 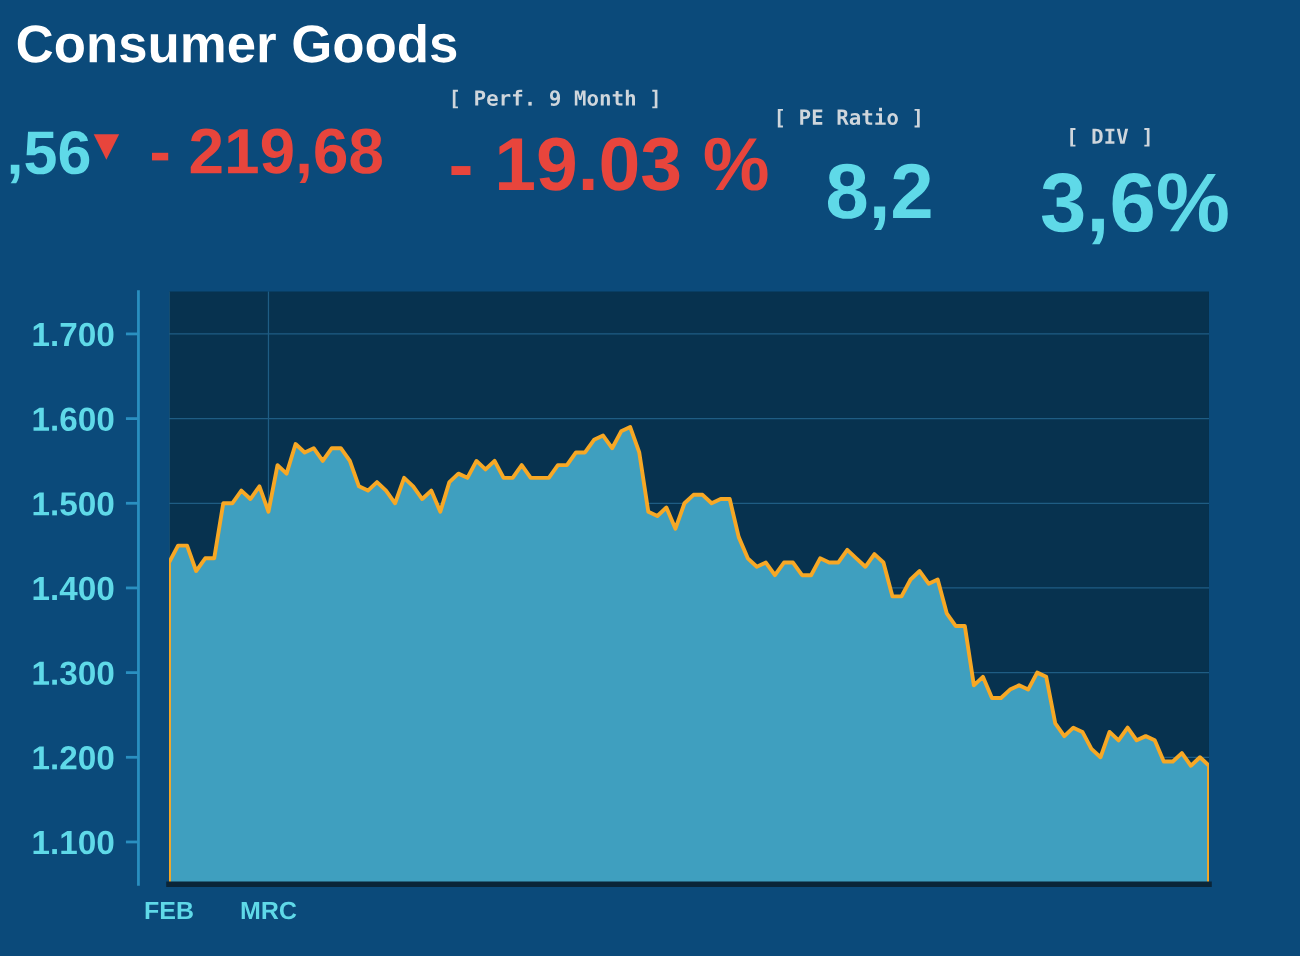 I want to click on text: - 19.03 %, so click(x=609, y=164).